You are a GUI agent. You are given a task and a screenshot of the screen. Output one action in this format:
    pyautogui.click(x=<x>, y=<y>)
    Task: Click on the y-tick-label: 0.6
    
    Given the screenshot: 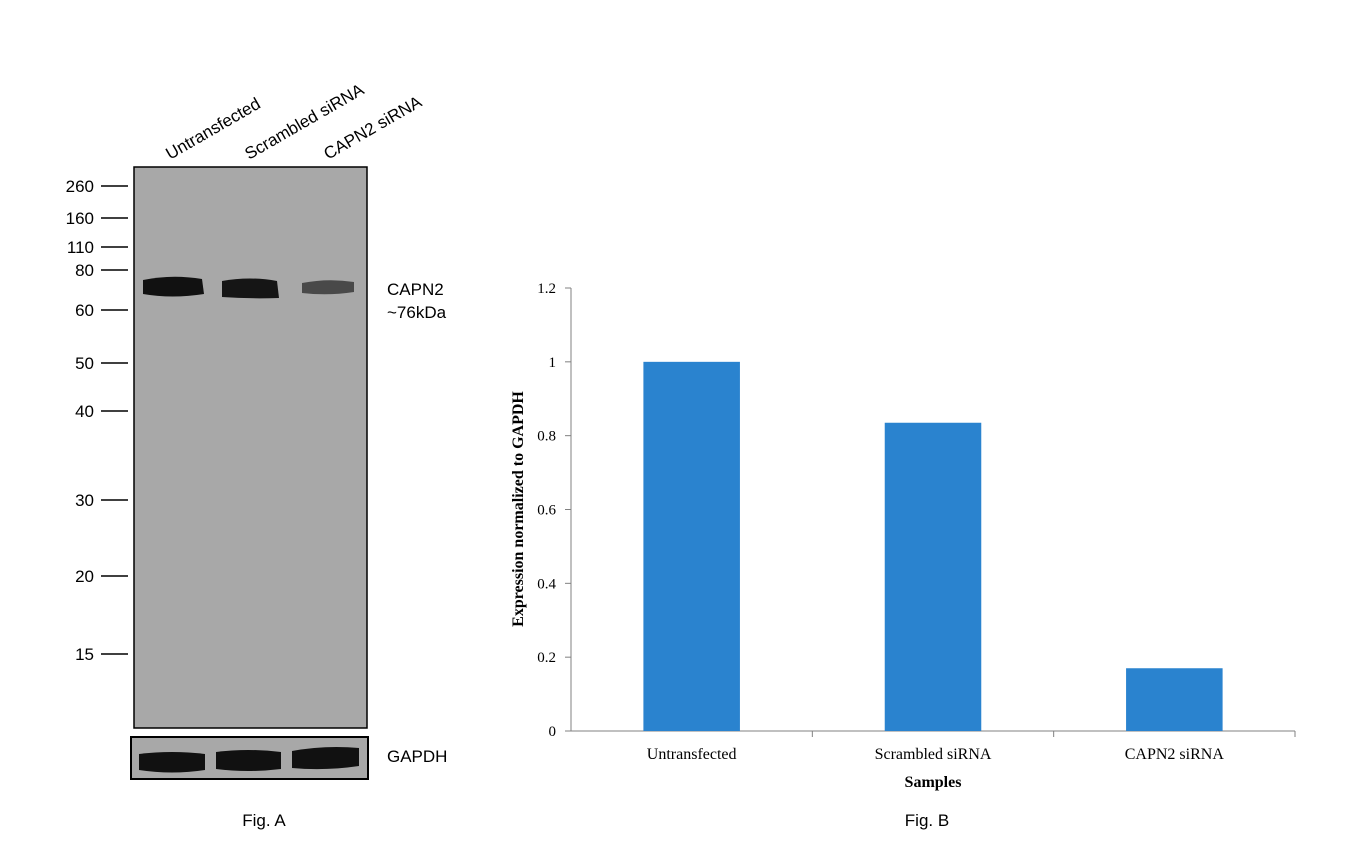 What is the action you would take?
    pyautogui.click(x=546, y=511)
    